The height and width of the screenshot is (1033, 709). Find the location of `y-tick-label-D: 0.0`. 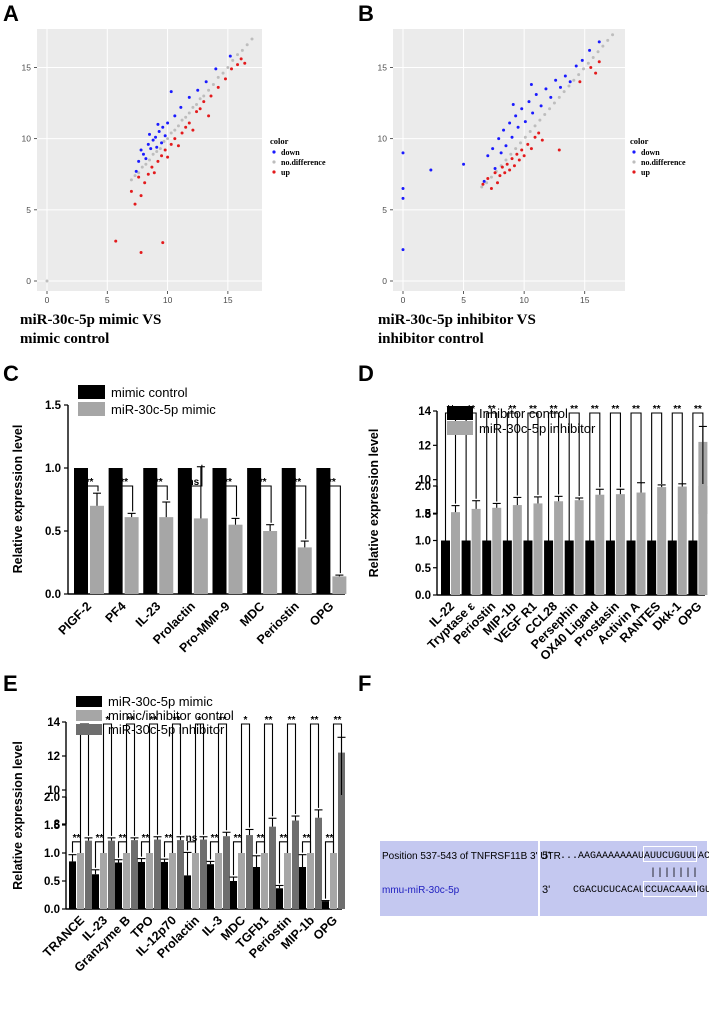

y-tick-label-D: 0.0 is located at coordinates (423, 596).